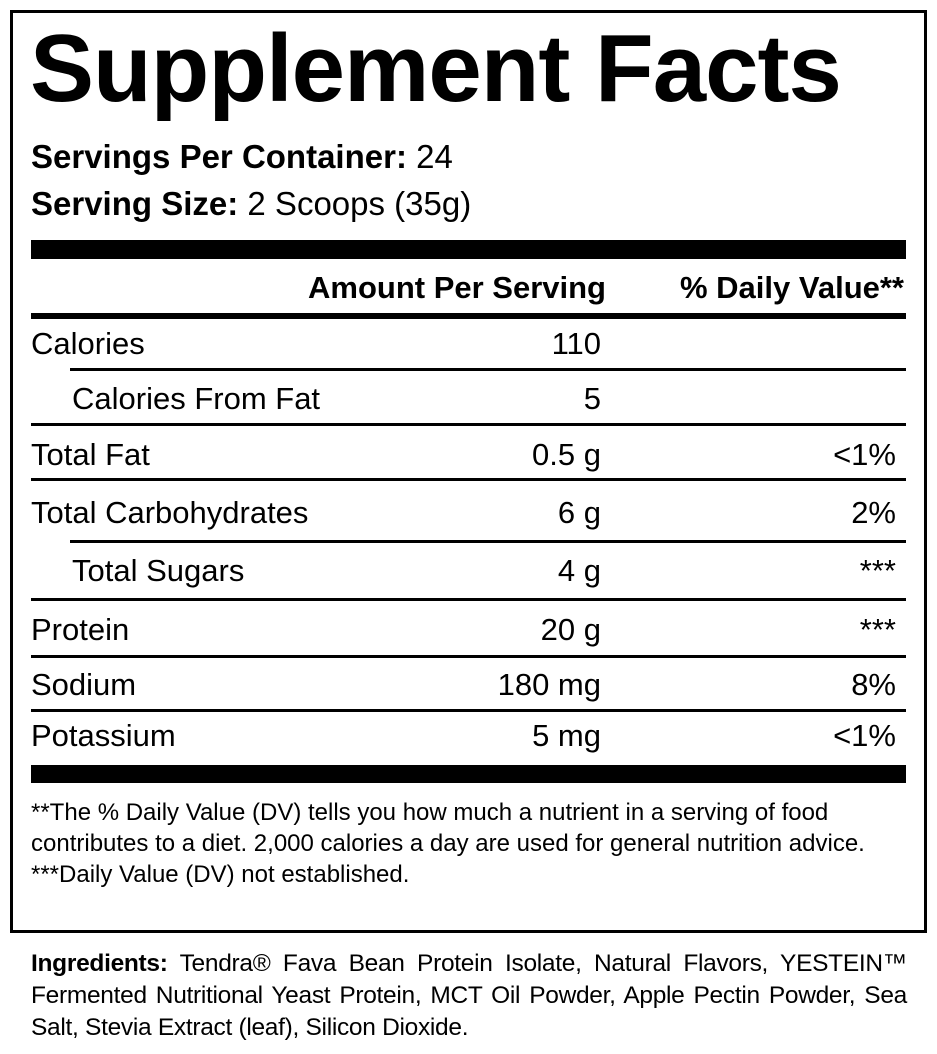 This screenshot has width=937, height=1054. What do you see at coordinates (468, 736) in the screenshot?
I see `nutrient-row: Potassium 5 mg <1%` at bounding box center [468, 736].